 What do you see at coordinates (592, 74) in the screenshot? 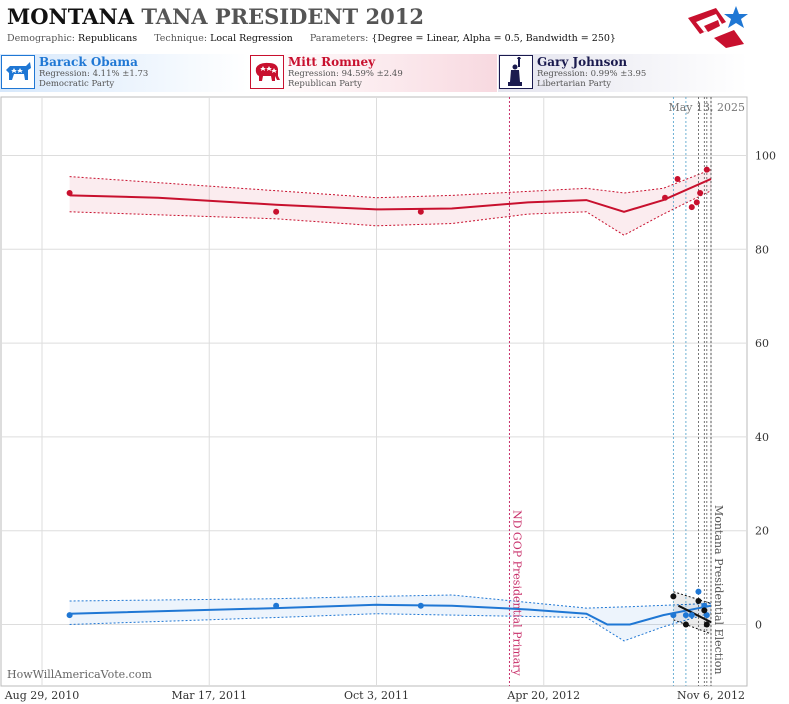
I see `candidate-regression: Regression: 0.99% ±3.95` at bounding box center [592, 74].